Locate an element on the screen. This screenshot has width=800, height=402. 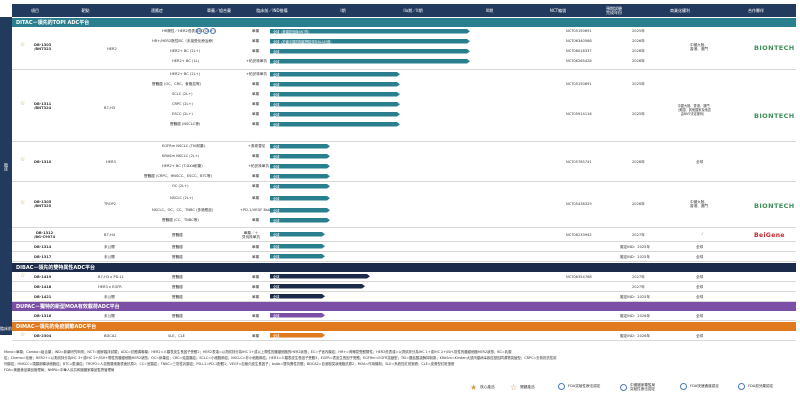
legend-fda-bt: FDA突破性療法認定 is located at coordinates (579, 386).